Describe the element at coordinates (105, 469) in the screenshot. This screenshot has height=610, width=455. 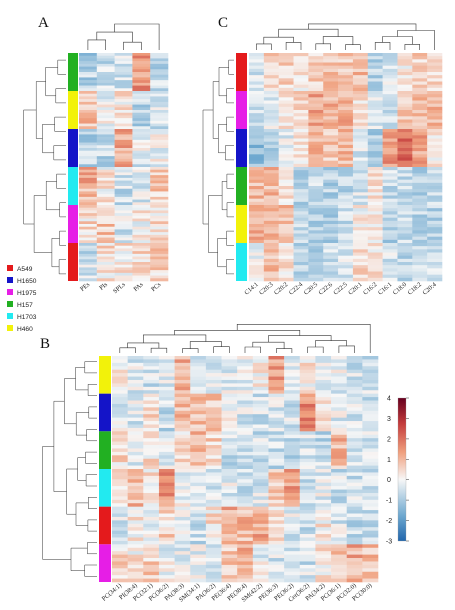
I see `panel-b-row-group-bar` at that location.